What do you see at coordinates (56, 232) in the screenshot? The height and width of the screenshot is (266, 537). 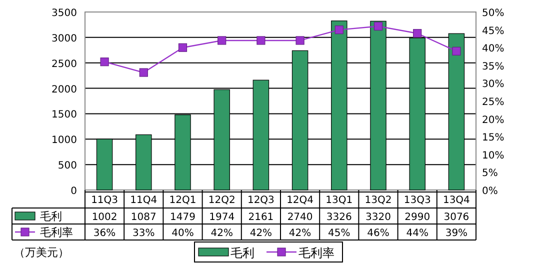 I see `legend-label: 毛利率` at bounding box center [56, 232].